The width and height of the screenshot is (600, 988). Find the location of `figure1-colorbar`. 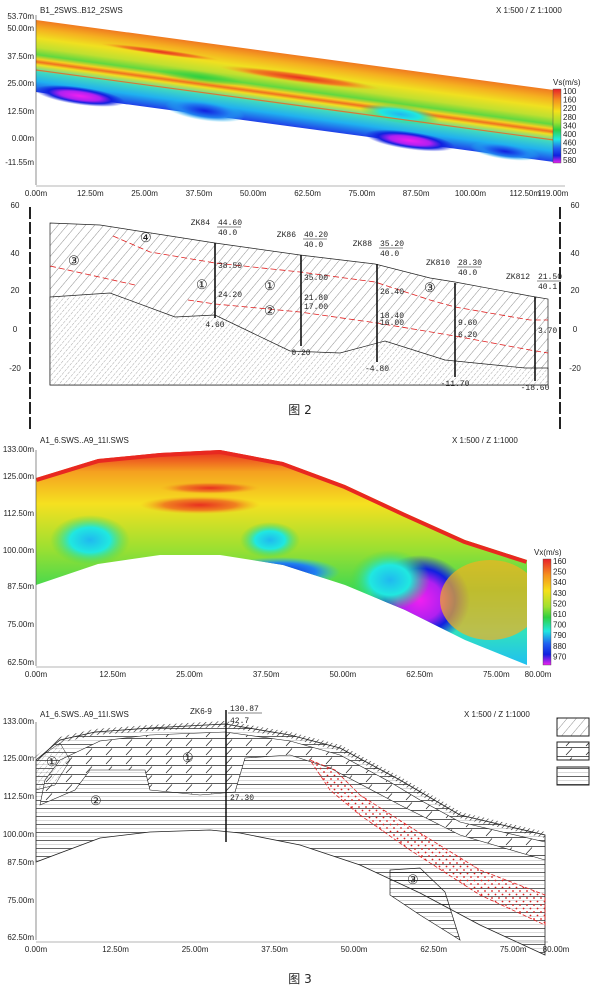

figure1-colorbar is located at coordinates (557, 126).